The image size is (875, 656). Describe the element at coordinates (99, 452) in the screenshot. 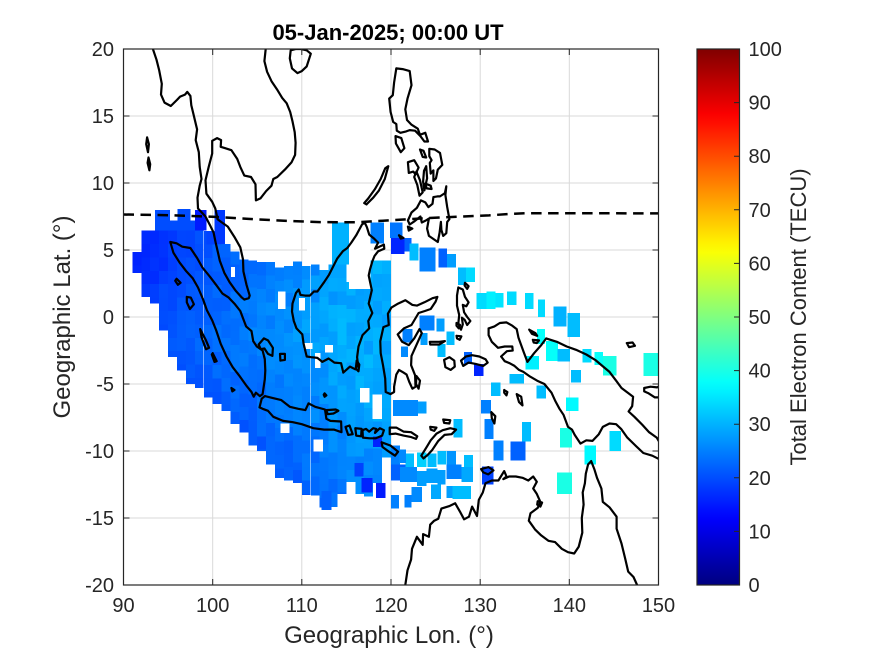

I see `svg-text: -10` at that location.